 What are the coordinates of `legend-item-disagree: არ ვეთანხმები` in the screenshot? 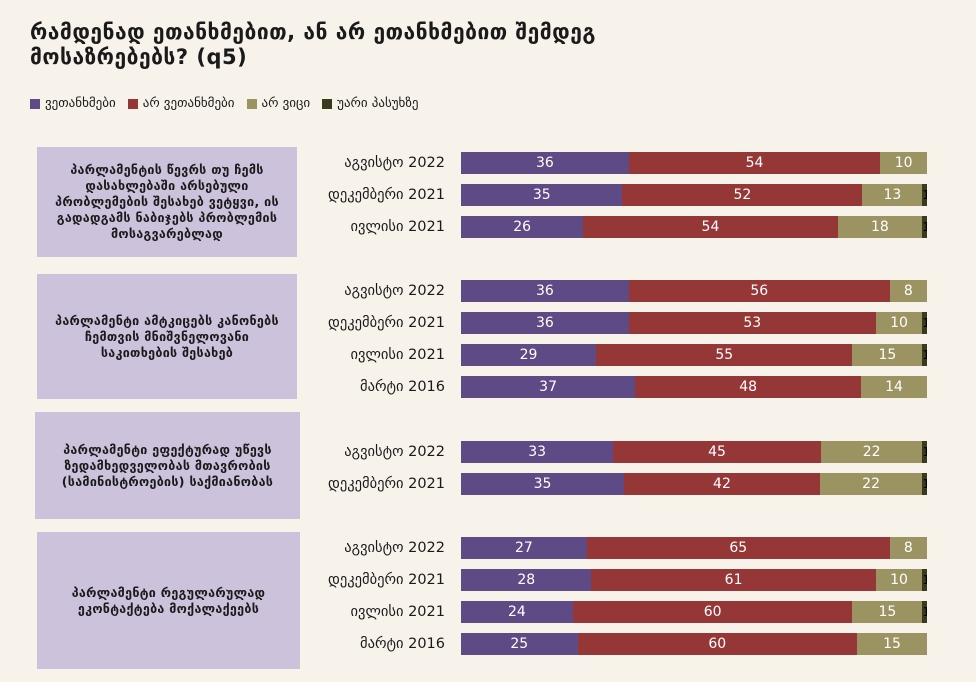 It's located at (181, 103).